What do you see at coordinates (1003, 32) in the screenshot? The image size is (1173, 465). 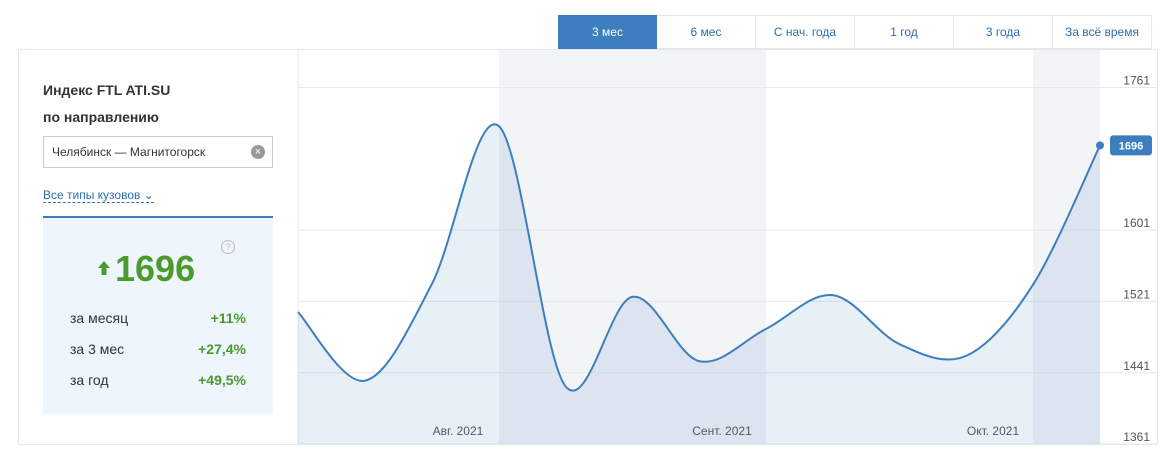 I see `tab: 3 года` at bounding box center [1003, 32].